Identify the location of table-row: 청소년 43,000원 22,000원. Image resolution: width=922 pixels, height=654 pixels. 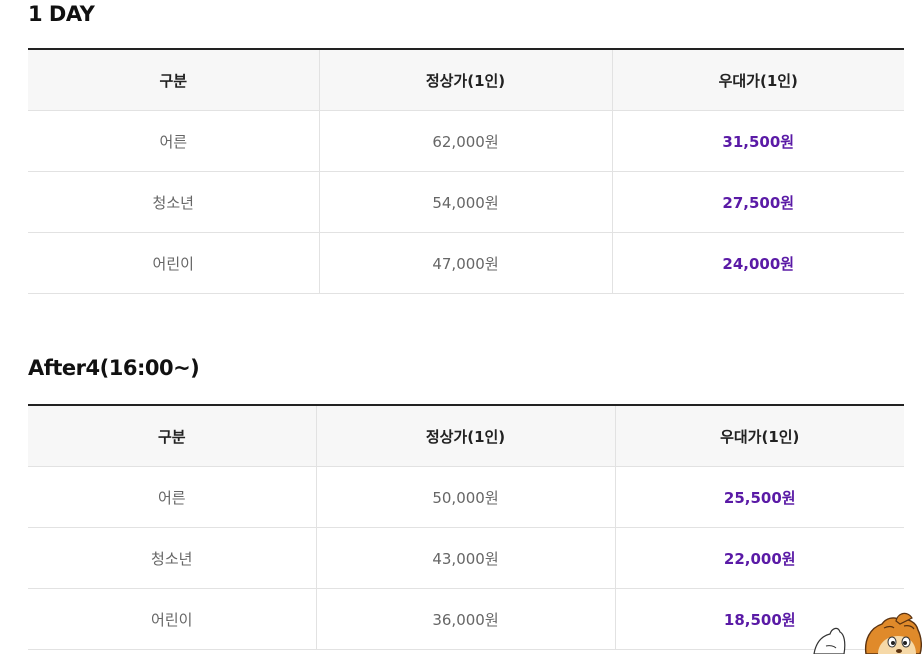
(466, 558).